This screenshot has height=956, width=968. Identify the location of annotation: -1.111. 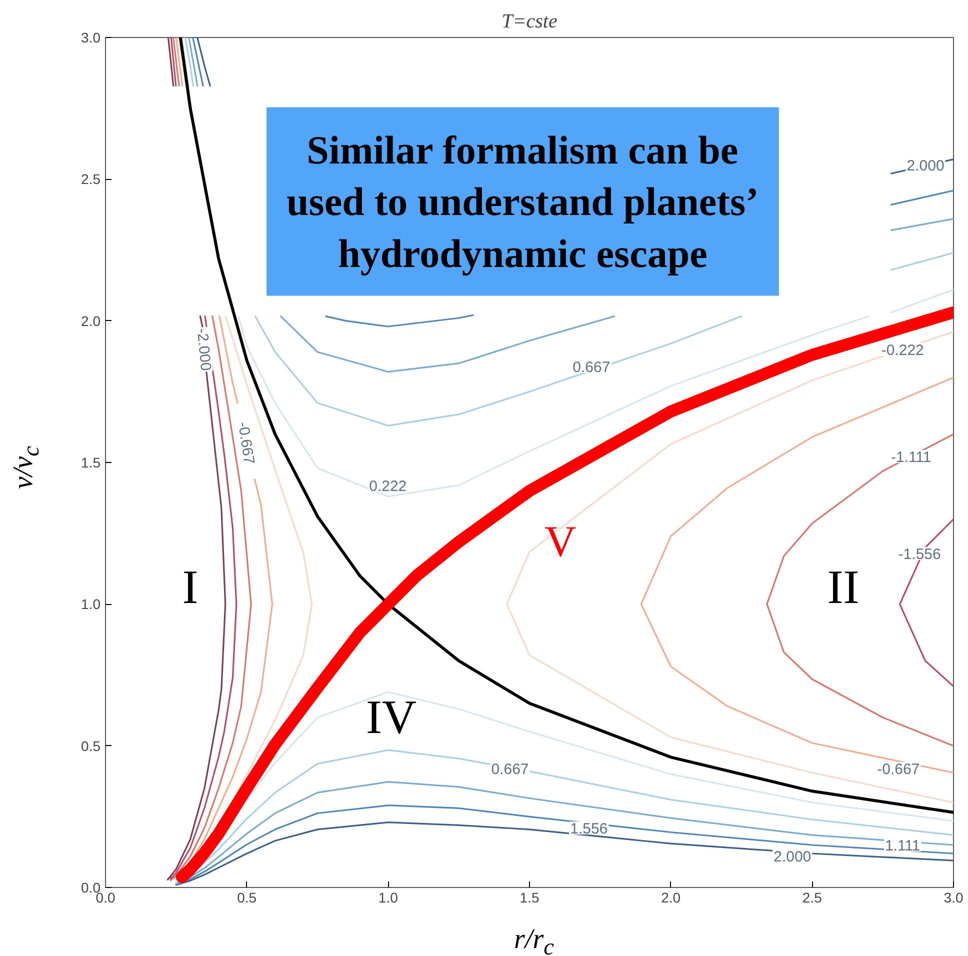
(911, 457).